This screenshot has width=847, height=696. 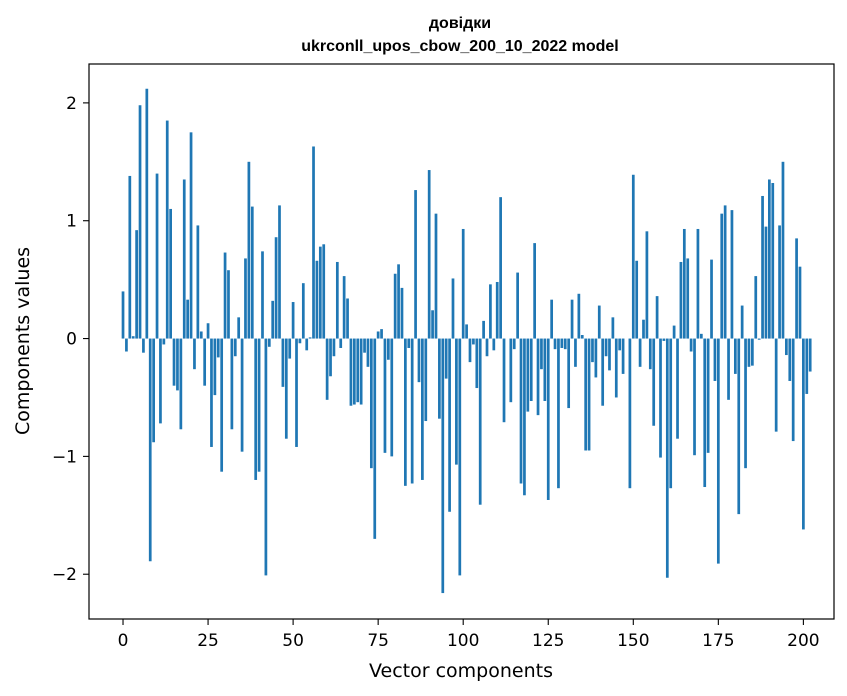 What do you see at coordinates (378, 641) in the screenshot?
I see `x-tick-label: 75` at bounding box center [378, 641].